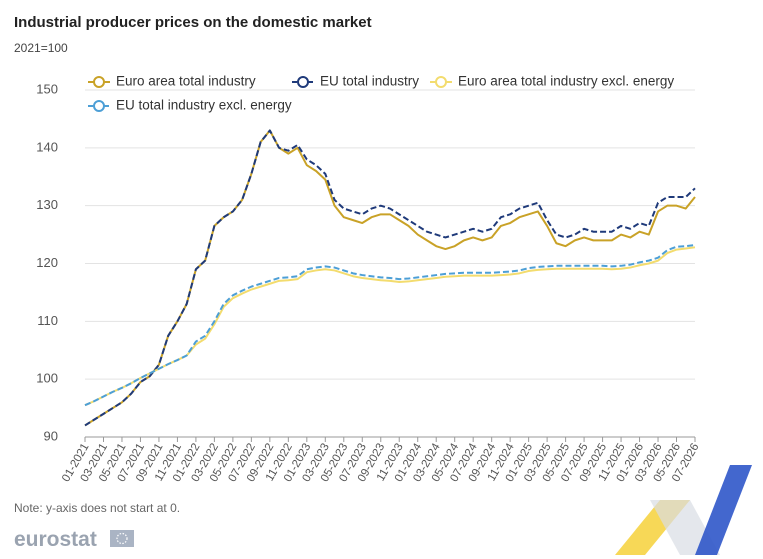 Image resolution: width=763 pixels, height=559 pixels. What do you see at coordinates (723, 510) in the screenshot?
I see `deco-blue` at bounding box center [723, 510].